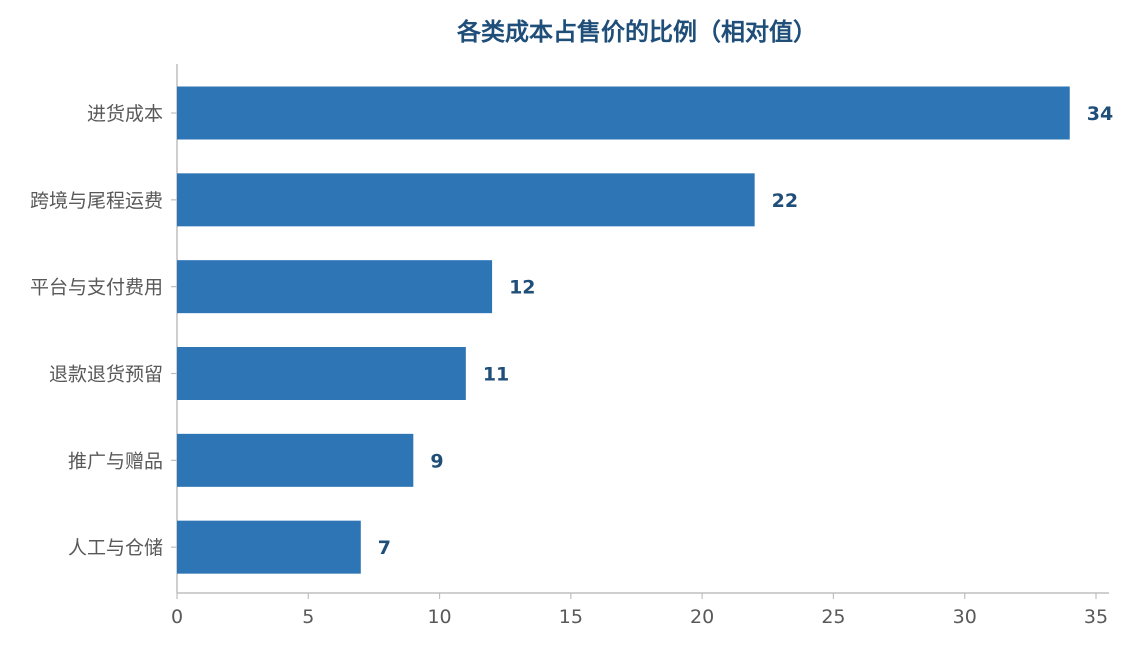  What do you see at coordinates (702, 617) in the screenshot?
I see `x-tick-label: 20` at bounding box center [702, 617].